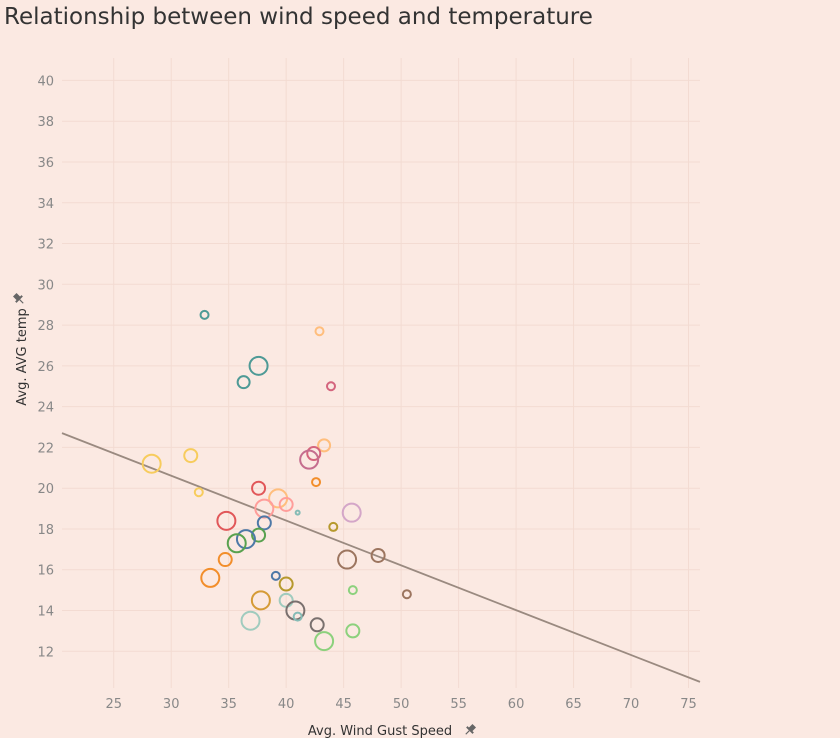  I want to click on y-tick-label-3: 18, so click(45, 530).